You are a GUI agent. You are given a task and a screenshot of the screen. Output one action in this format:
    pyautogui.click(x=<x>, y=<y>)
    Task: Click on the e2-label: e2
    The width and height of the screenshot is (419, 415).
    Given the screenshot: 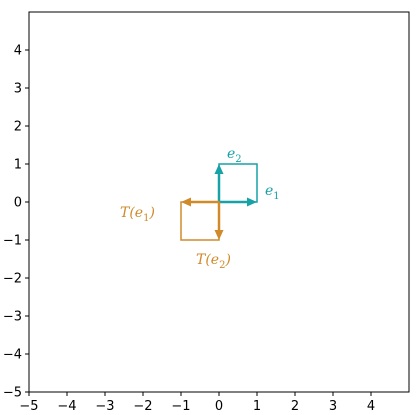 What is the action you would take?
    pyautogui.click(x=234, y=155)
    